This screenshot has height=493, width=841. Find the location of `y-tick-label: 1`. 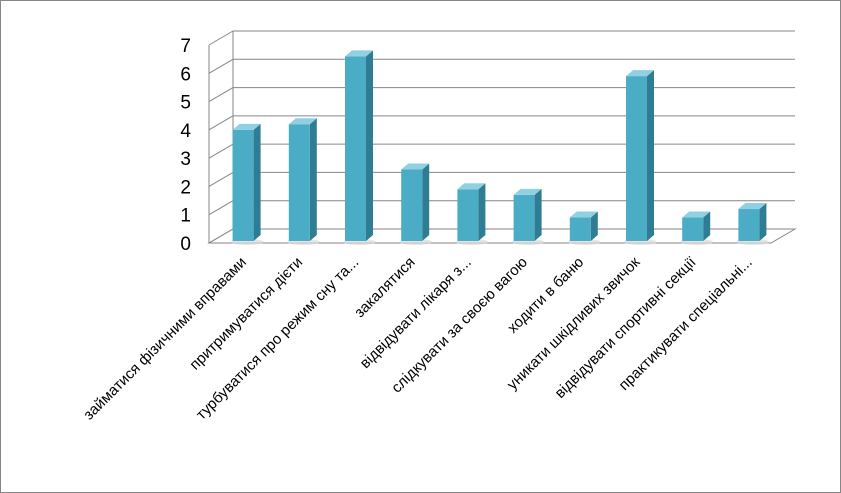

y-tick-label: 1 is located at coordinates (185, 216).